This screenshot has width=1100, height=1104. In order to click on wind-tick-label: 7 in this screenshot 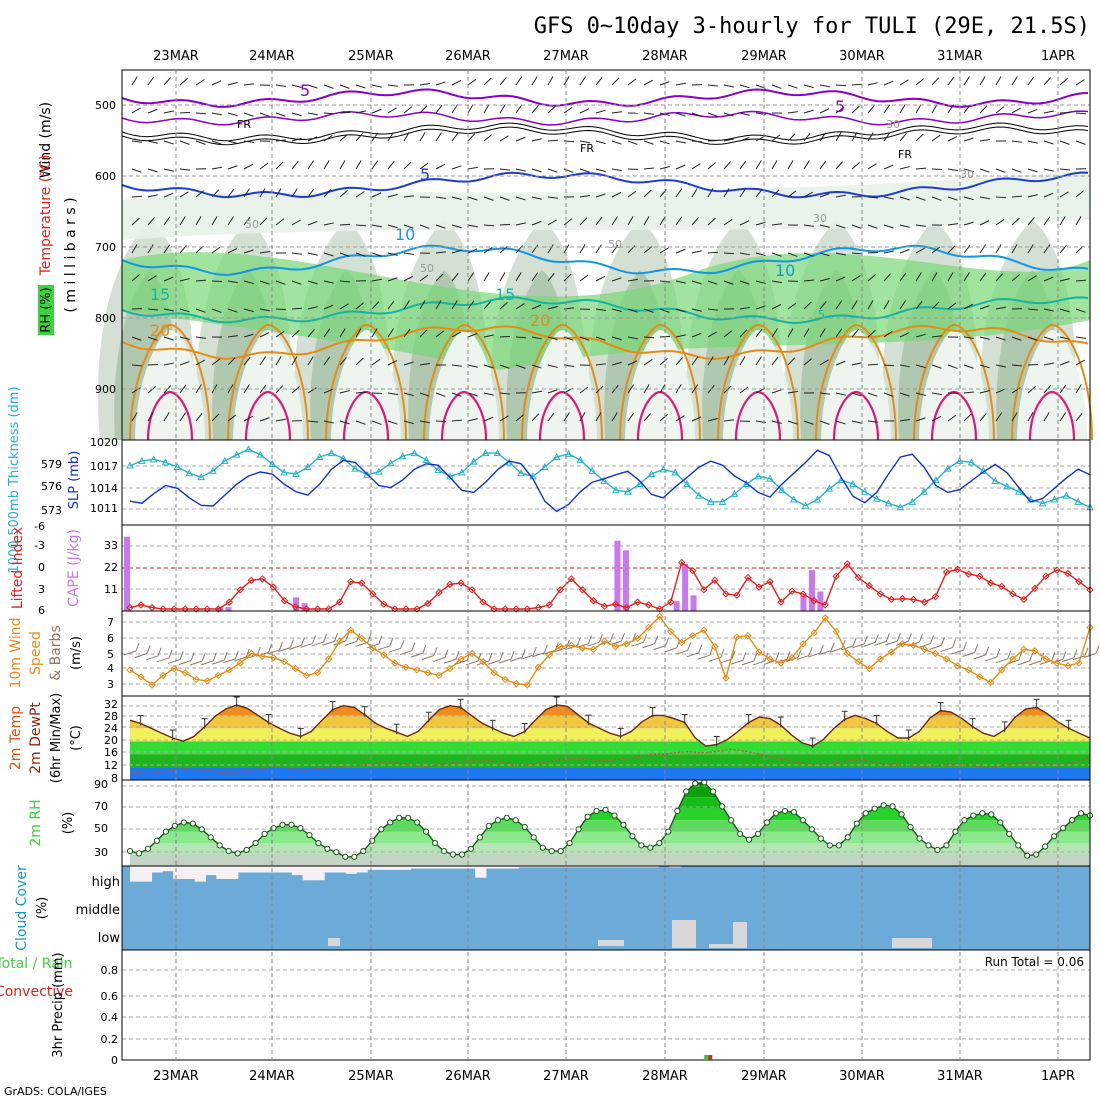, I will do `click(110, 622)`.